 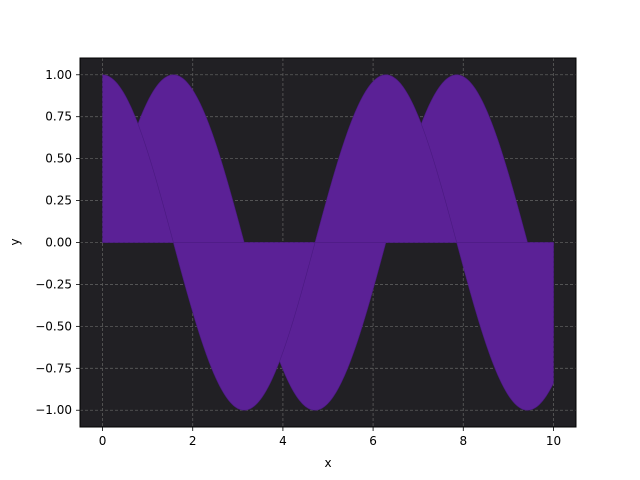 What do you see at coordinates (15, 241) in the screenshot?
I see `y-axis-label: y` at bounding box center [15, 241].